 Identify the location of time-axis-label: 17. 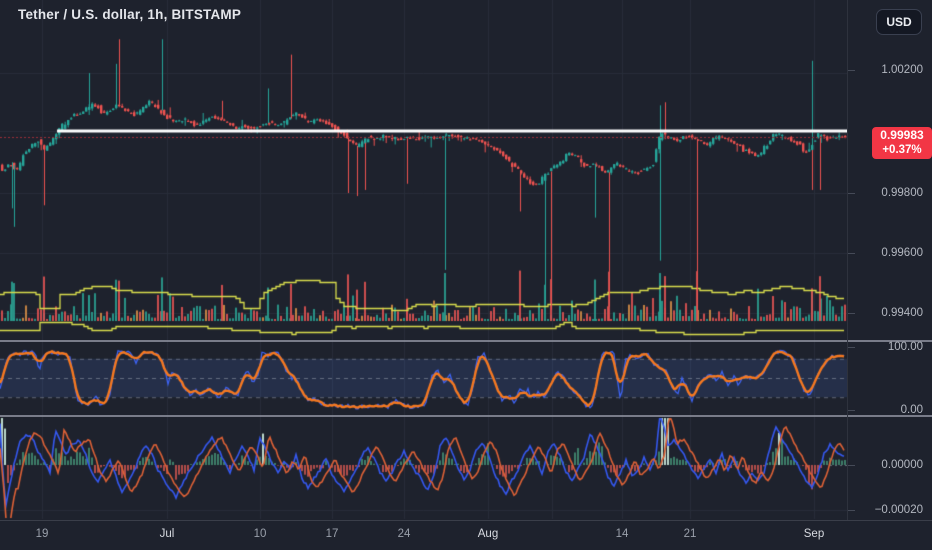
(332, 534).